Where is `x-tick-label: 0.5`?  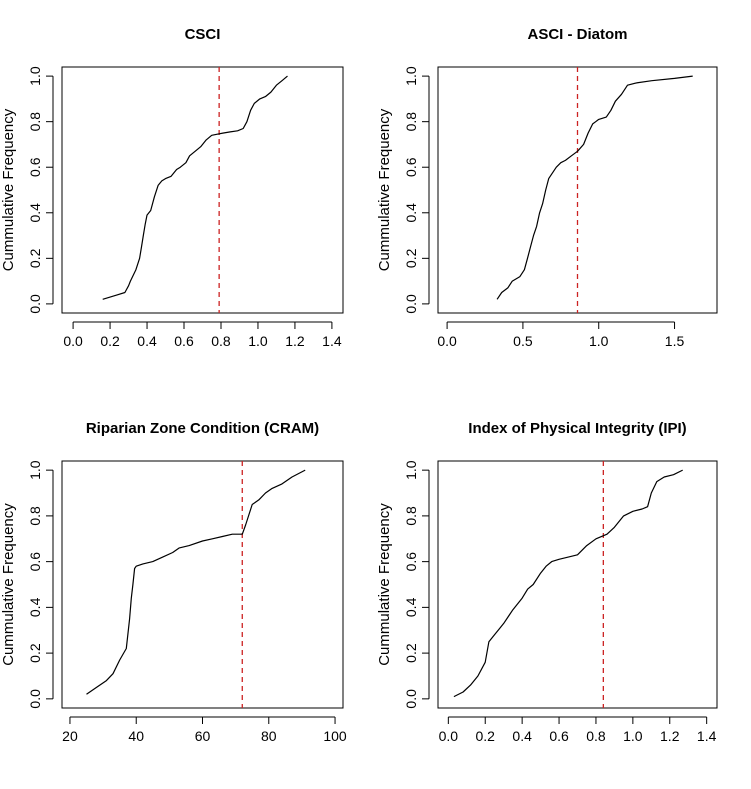 x-tick-label: 0.5 is located at coordinates (523, 341).